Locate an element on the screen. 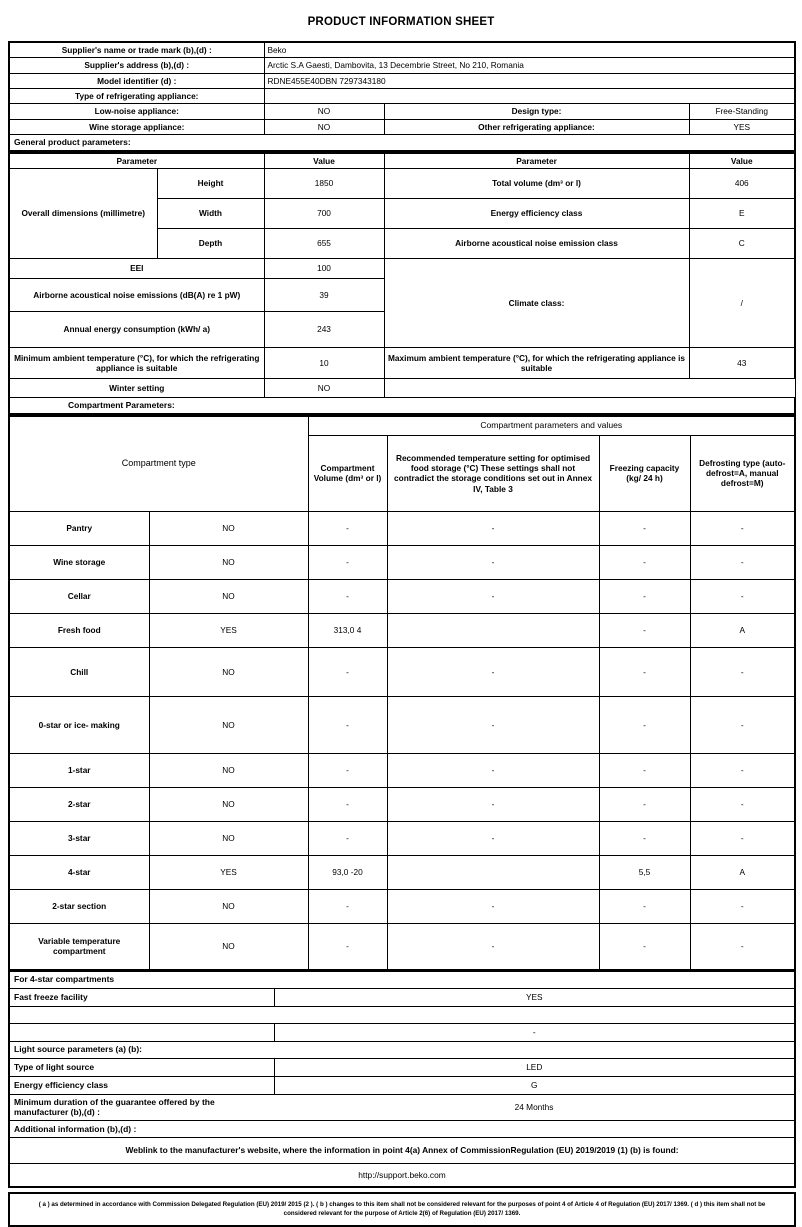  supplier-name-value: Beko is located at coordinates (530, 50).